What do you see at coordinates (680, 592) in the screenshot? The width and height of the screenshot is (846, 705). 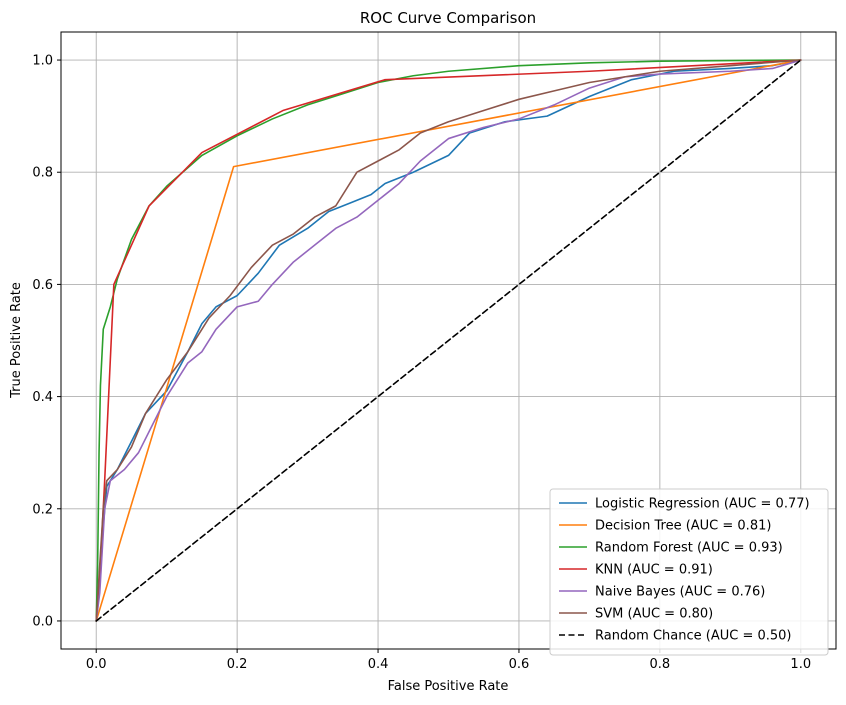 I see `legend-label: Naive Bayes (AUC = 0.76)` at bounding box center [680, 592].